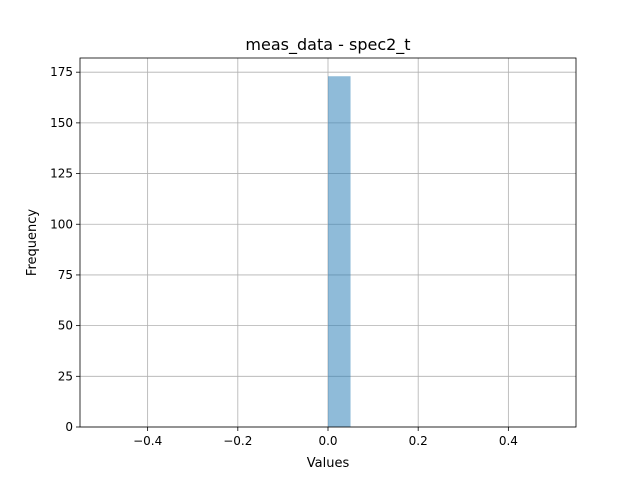  Describe the element at coordinates (69, 427) in the screenshot. I see `y-tick-label: 0` at that location.